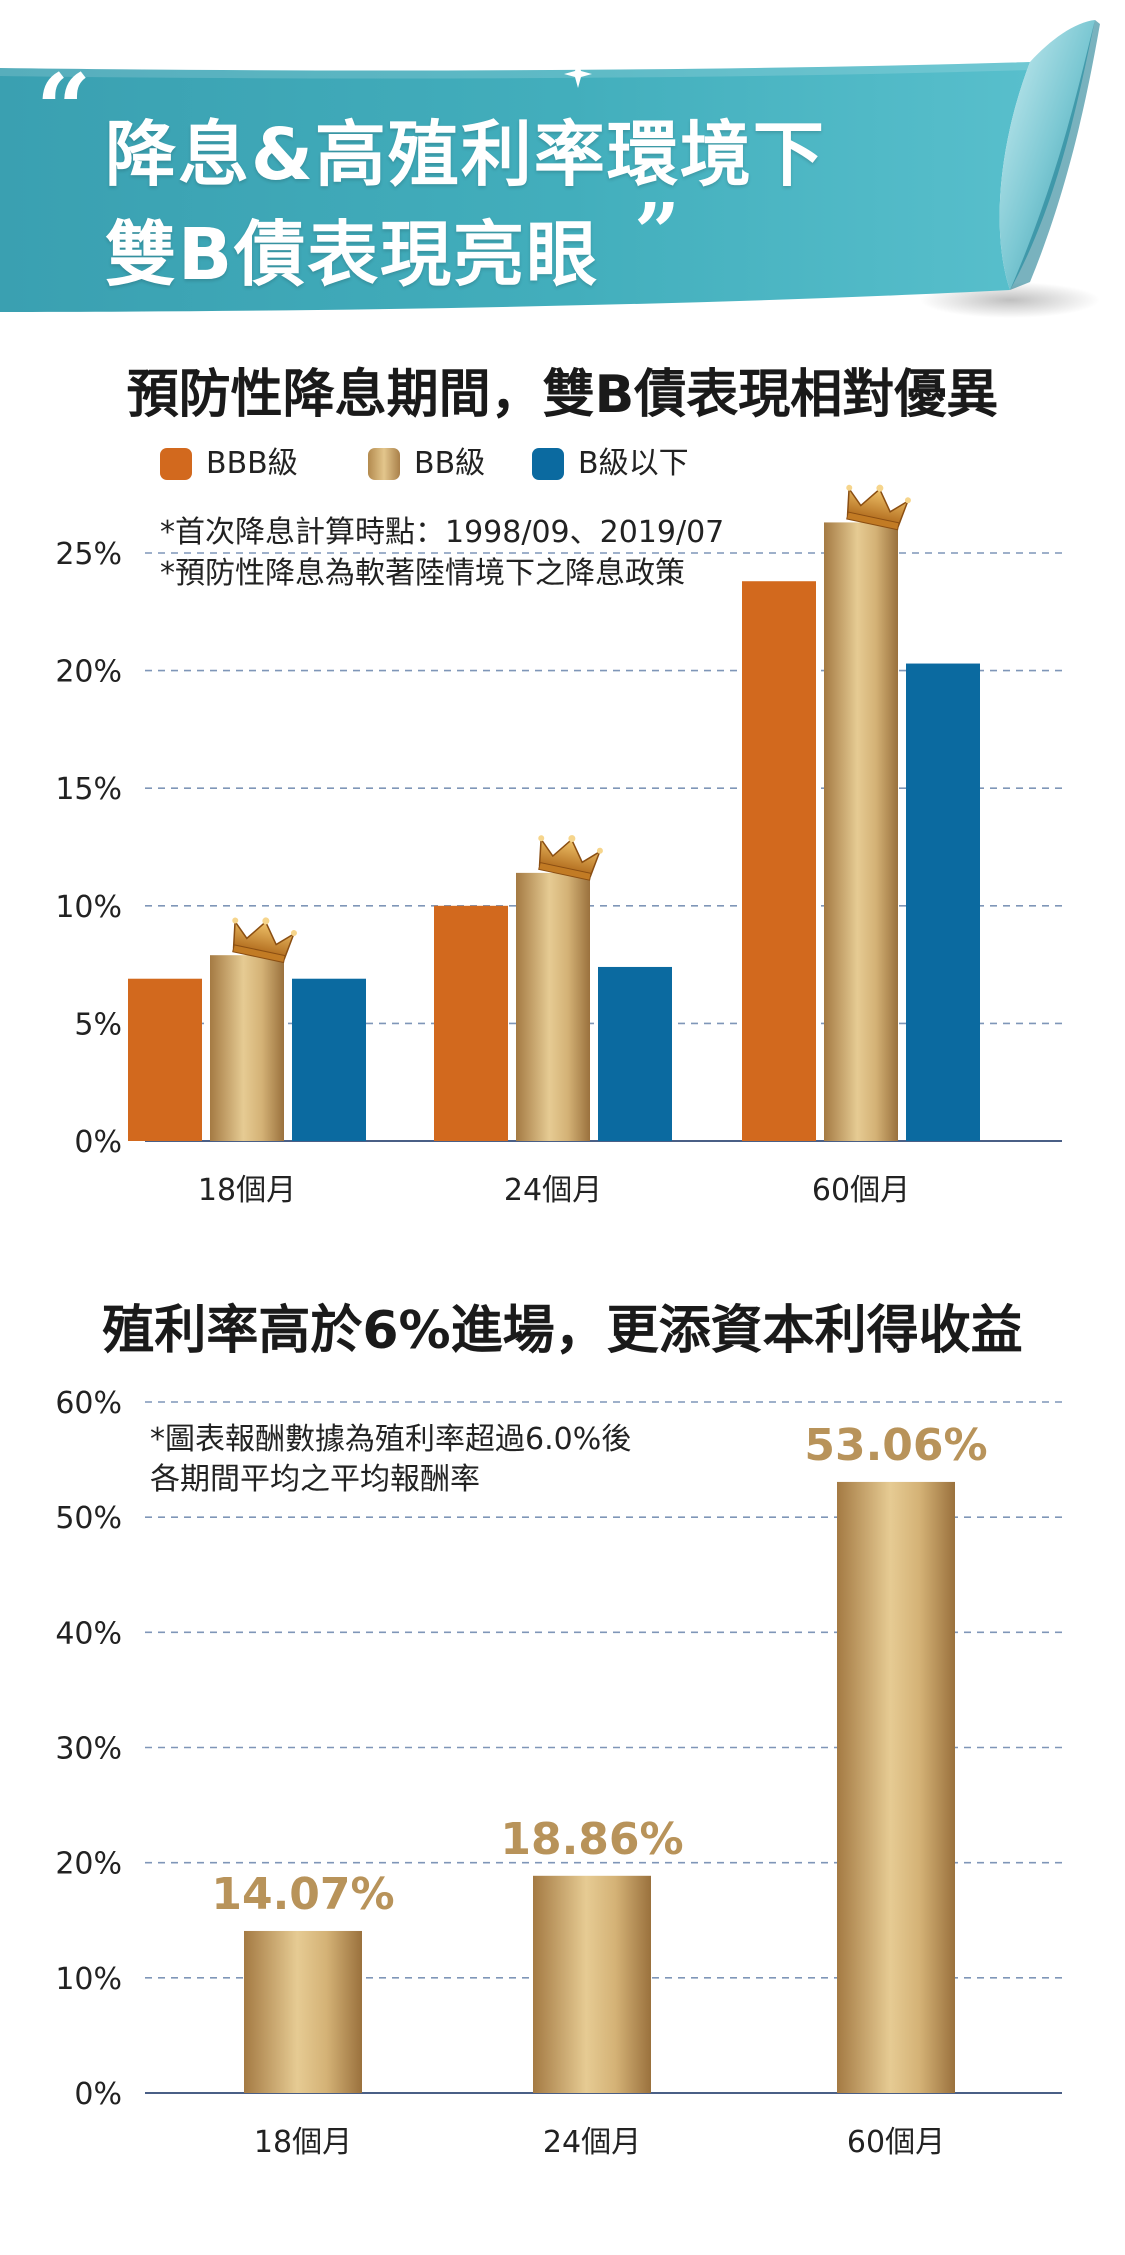  What do you see at coordinates (562, 395) in the screenshot?
I see `chart1-title: 預防性降息期間，雙B債表現相對優異` at bounding box center [562, 395].